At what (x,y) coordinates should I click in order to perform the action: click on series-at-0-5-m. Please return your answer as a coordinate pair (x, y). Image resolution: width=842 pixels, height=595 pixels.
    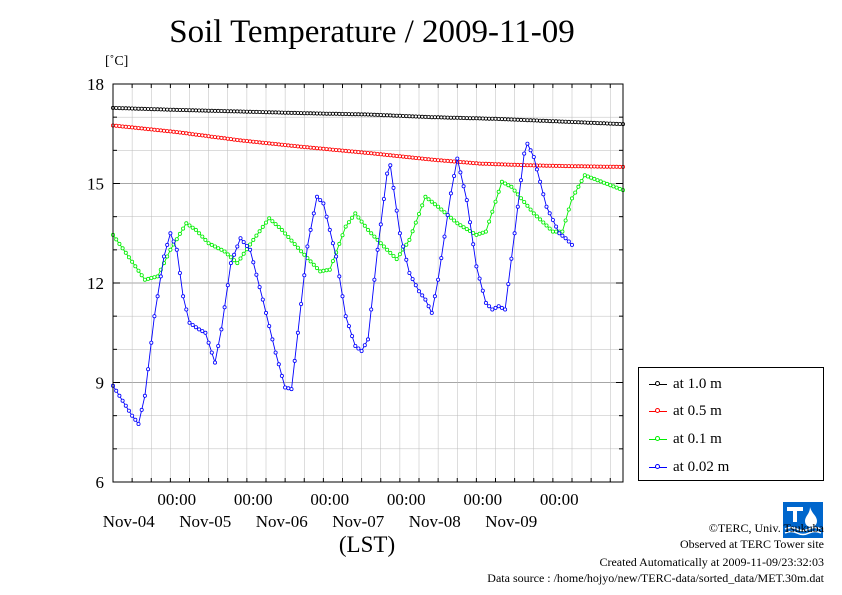
    Looking at the image, I should click on (368, 146).